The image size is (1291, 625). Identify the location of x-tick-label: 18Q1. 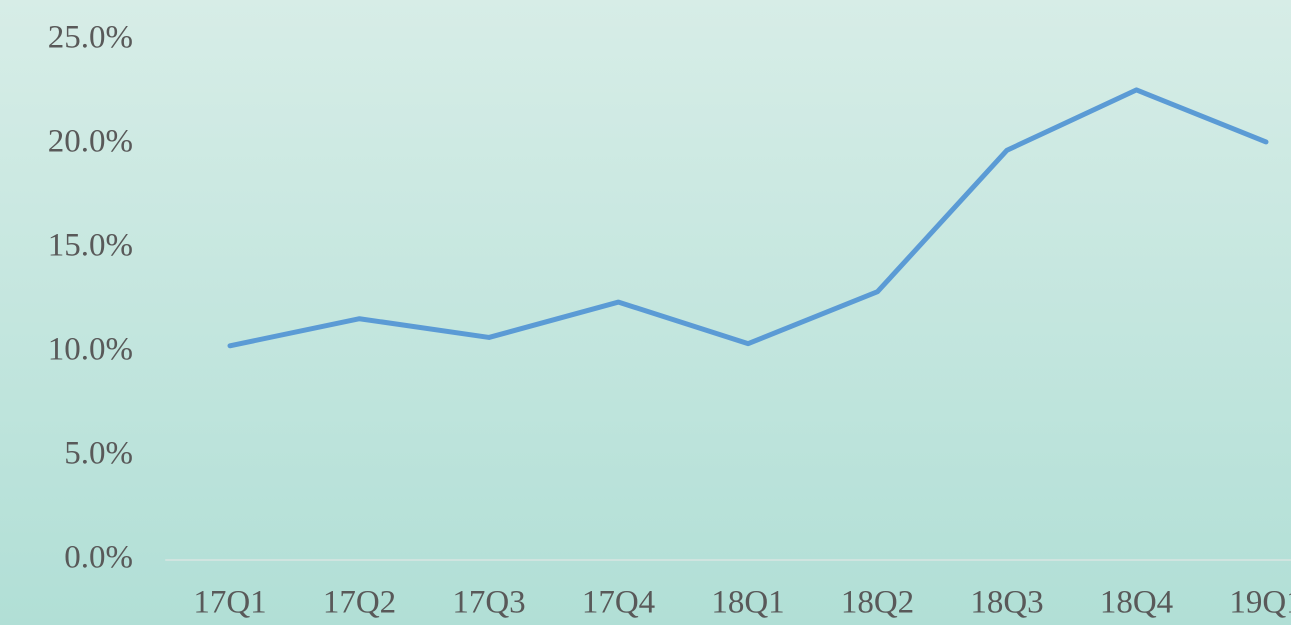
(747, 603).